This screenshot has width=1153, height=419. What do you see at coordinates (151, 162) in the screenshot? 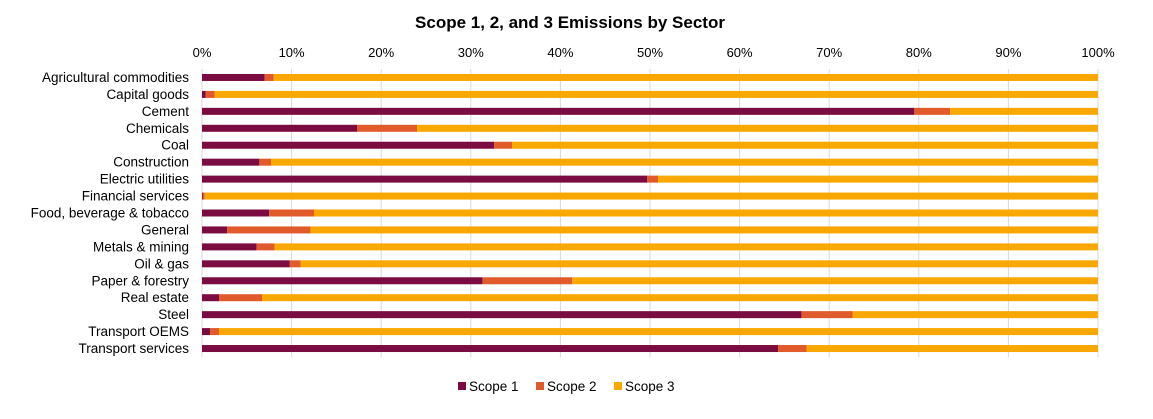
I see `category-label: Construction` at bounding box center [151, 162].